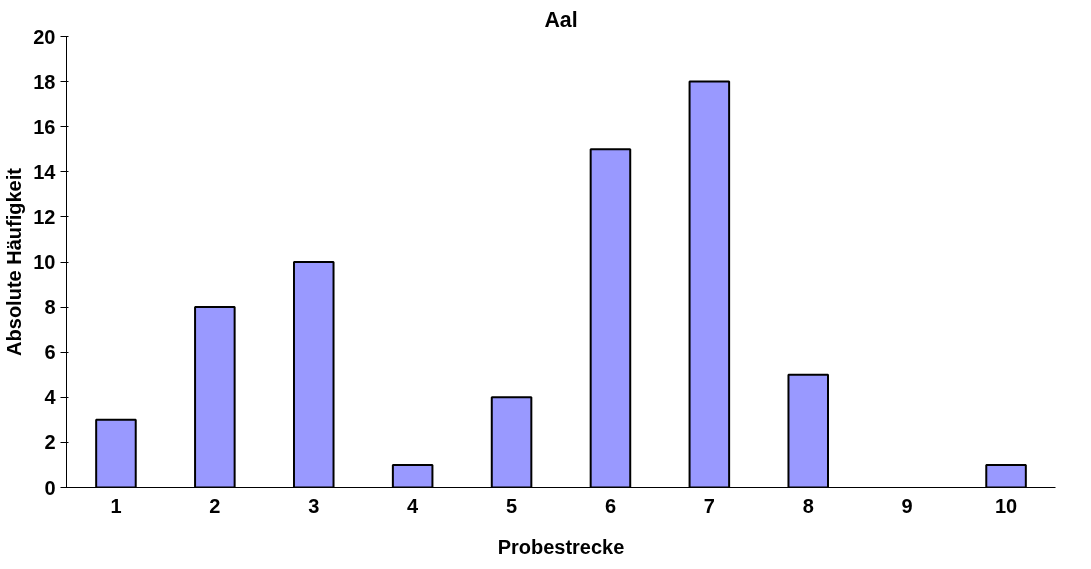 The height and width of the screenshot is (569, 1091). Describe the element at coordinates (44, 81) in the screenshot. I see `y-tick-label: 18` at that location.